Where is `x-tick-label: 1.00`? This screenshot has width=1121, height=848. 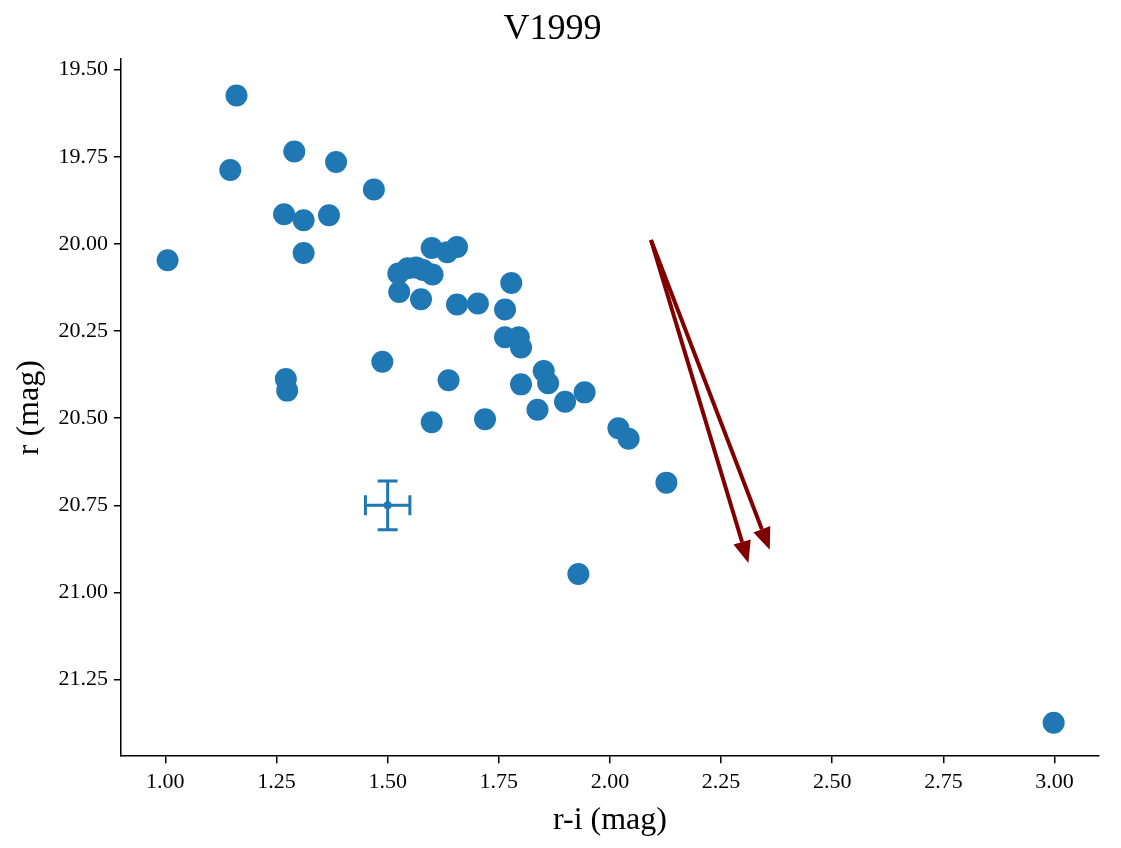 x-tick-label: 1.00 is located at coordinates (165, 781).